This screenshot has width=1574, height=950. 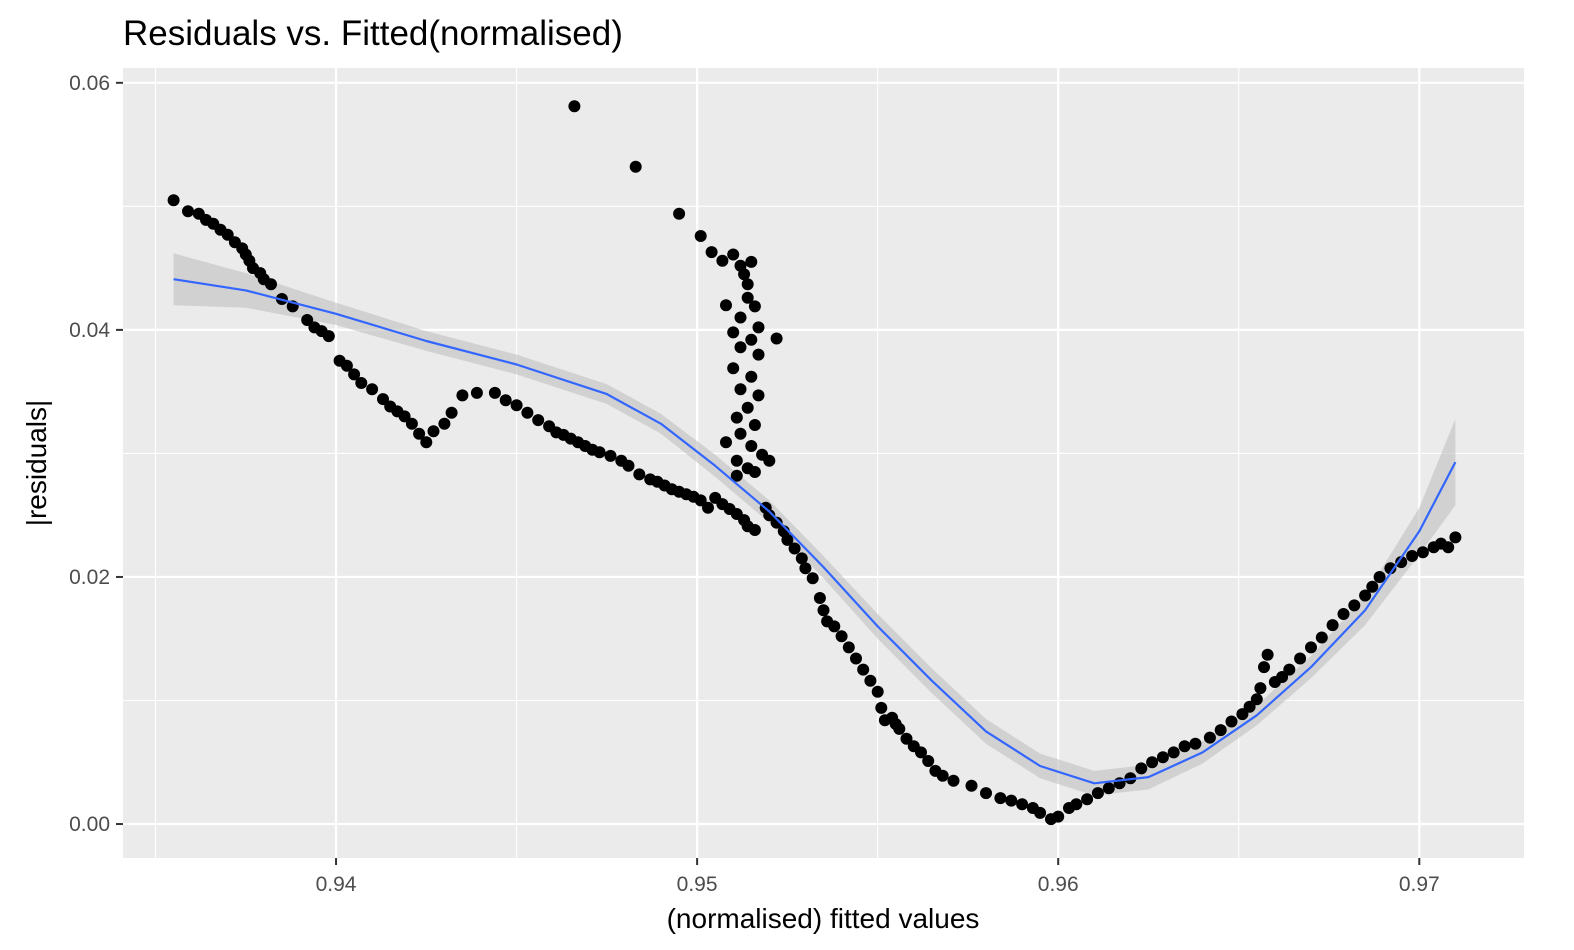 I want to click on x-axis-title: (normalised) fitted values, so click(x=823, y=918).